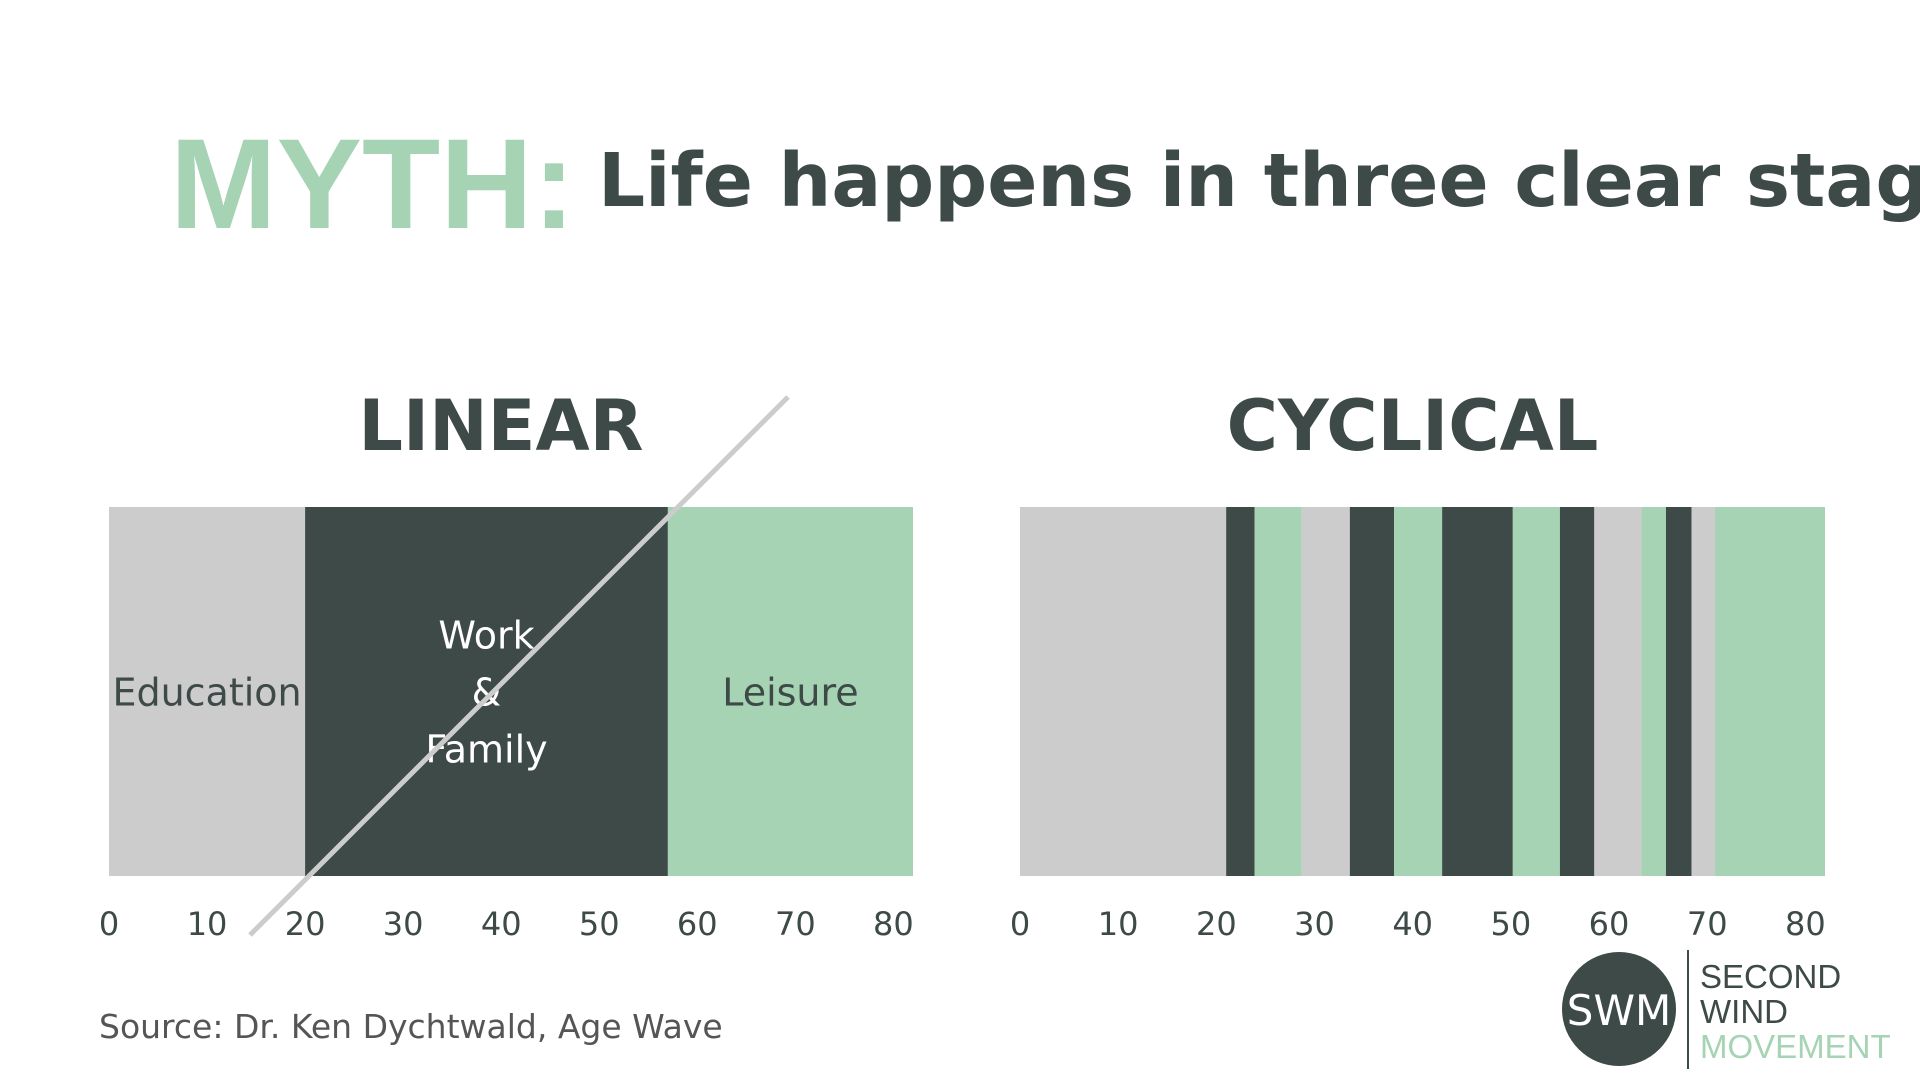 Image resolution: width=1920 pixels, height=1080 pixels. I want to click on segment-label: Family, so click(486, 750).